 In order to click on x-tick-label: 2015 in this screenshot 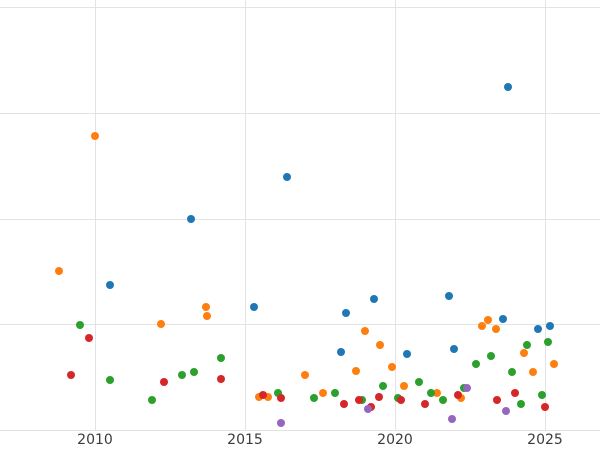, I will do `click(245, 440)`.